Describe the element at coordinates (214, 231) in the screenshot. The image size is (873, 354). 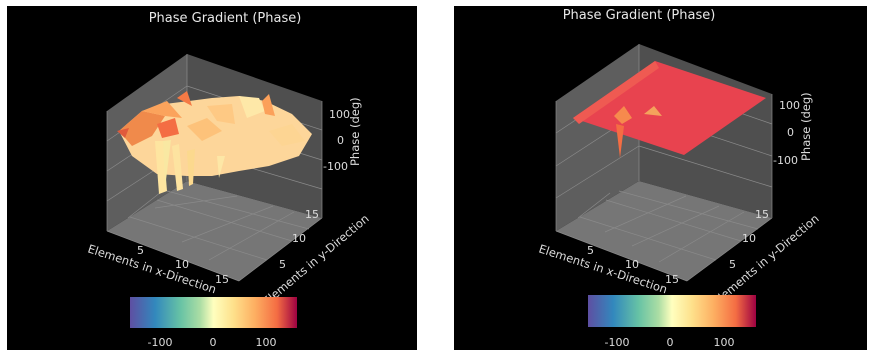
I see `floor-pane` at that location.